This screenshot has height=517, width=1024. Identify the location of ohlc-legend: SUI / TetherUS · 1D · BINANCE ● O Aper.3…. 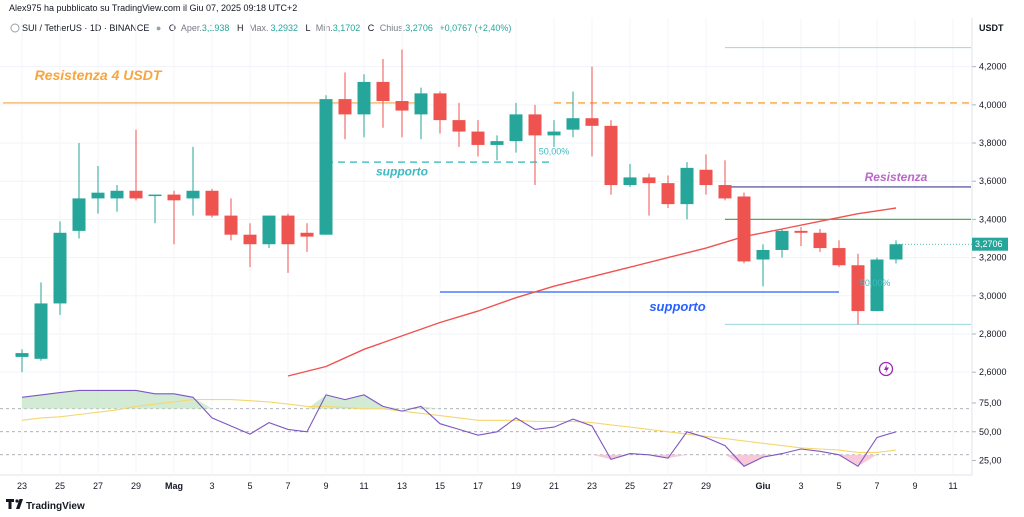
(260, 28).